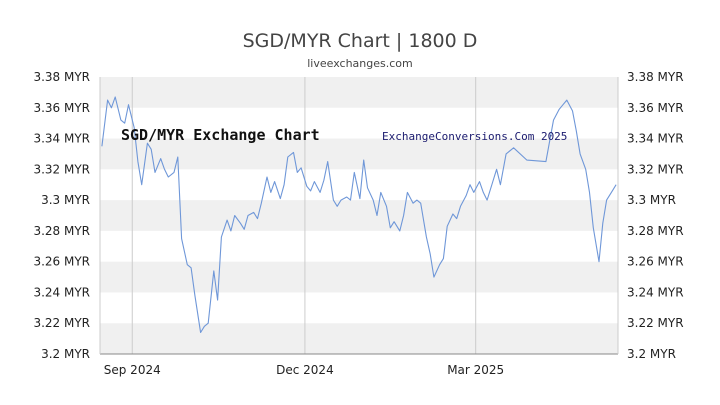 The height and width of the screenshot is (405, 720). What do you see at coordinates (651, 354) in the screenshot?
I see `y-tick-label-right: 3.2 MYR` at bounding box center [651, 354].